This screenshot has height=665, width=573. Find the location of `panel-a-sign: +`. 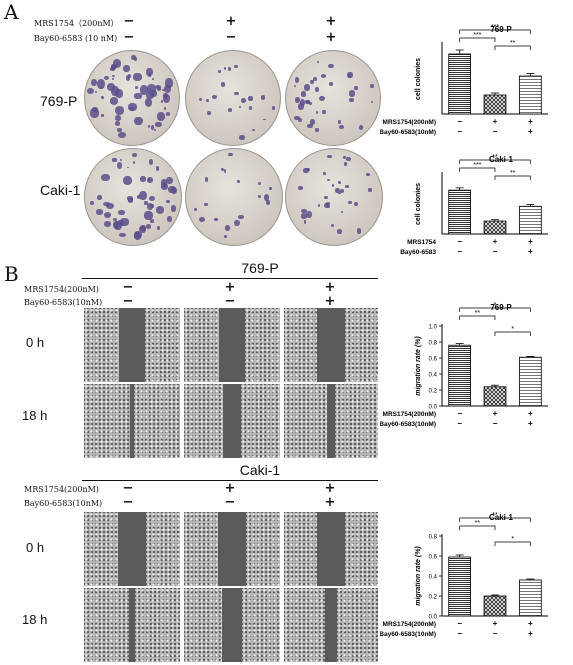

panel-a-sign: + is located at coordinates (231, 21).